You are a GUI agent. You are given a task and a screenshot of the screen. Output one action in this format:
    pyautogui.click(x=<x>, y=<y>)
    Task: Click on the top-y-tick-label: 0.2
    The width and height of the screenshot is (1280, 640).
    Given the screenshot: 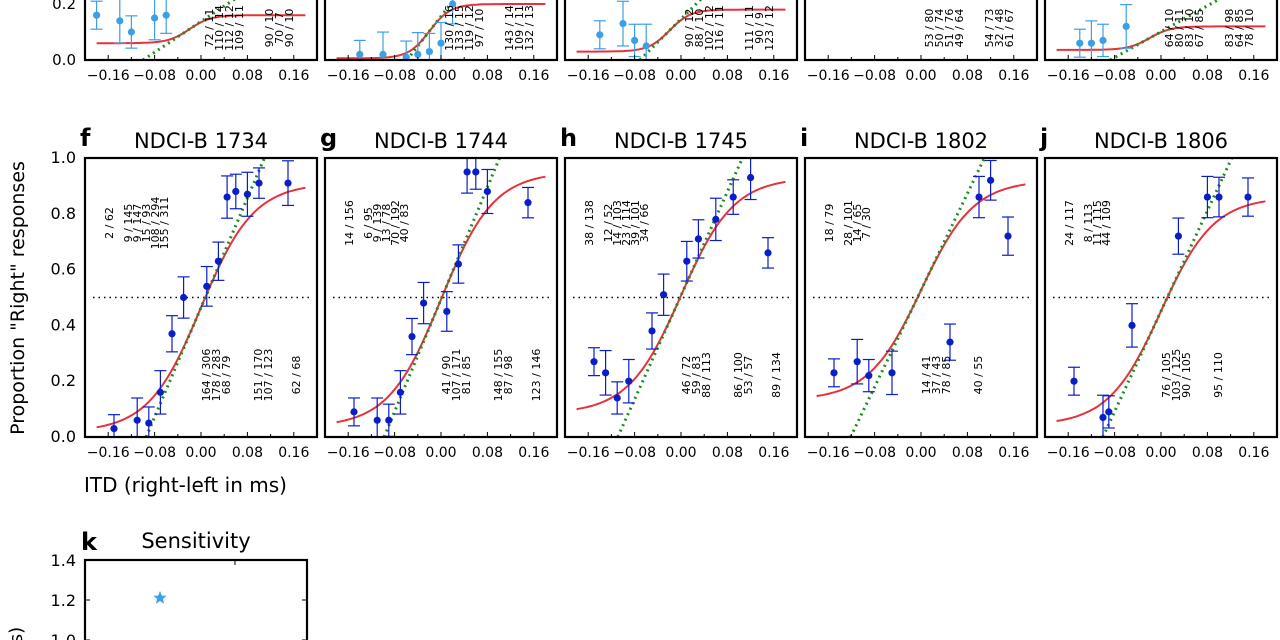 What is the action you would take?
    pyautogui.click(x=64, y=6)
    